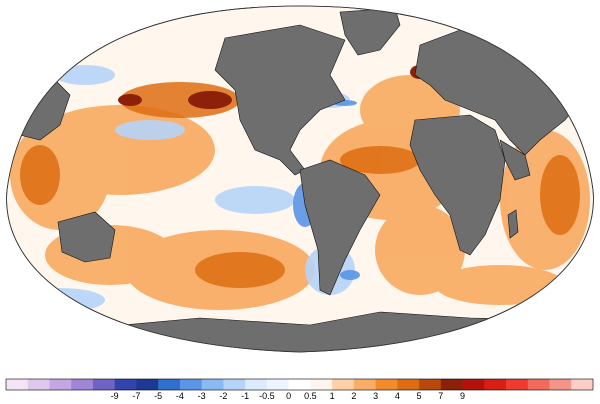 This screenshot has width=600, height=404. I want to click on colorbar-tick-label: -4, so click(179, 396).